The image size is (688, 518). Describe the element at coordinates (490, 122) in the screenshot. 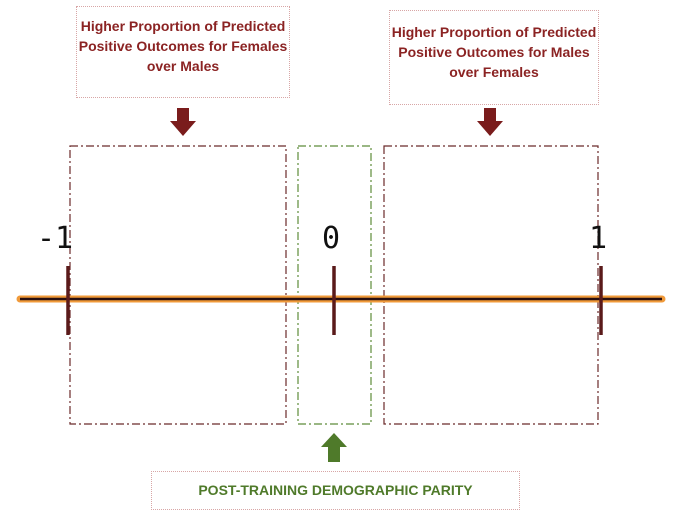

I see `right-down-arrow-icon` at that location.